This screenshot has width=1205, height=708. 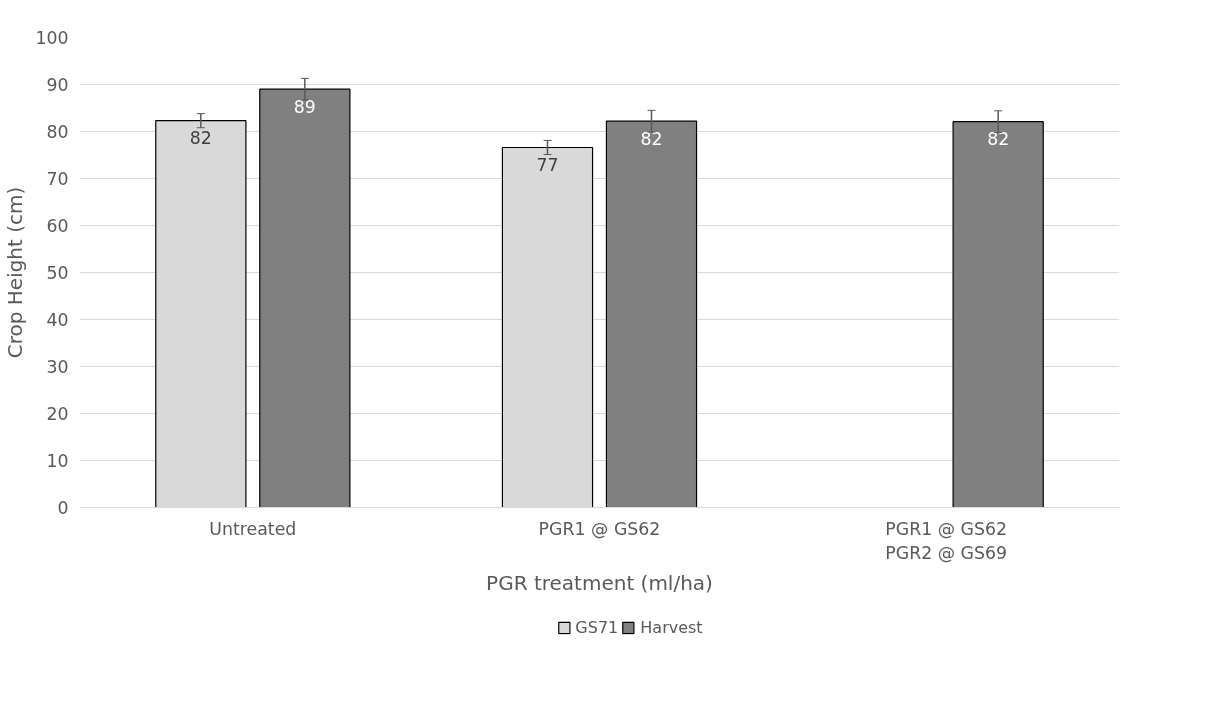 What do you see at coordinates (57, 273) in the screenshot?
I see `y-tick-label: 50` at bounding box center [57, 273].